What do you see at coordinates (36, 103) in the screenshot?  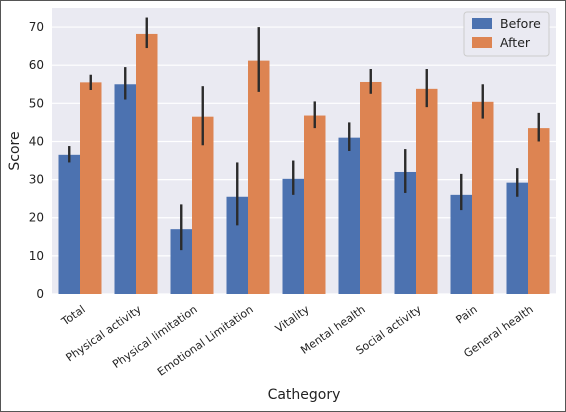 I see `y-tick-label: 50` at bounding box center [36, 103].